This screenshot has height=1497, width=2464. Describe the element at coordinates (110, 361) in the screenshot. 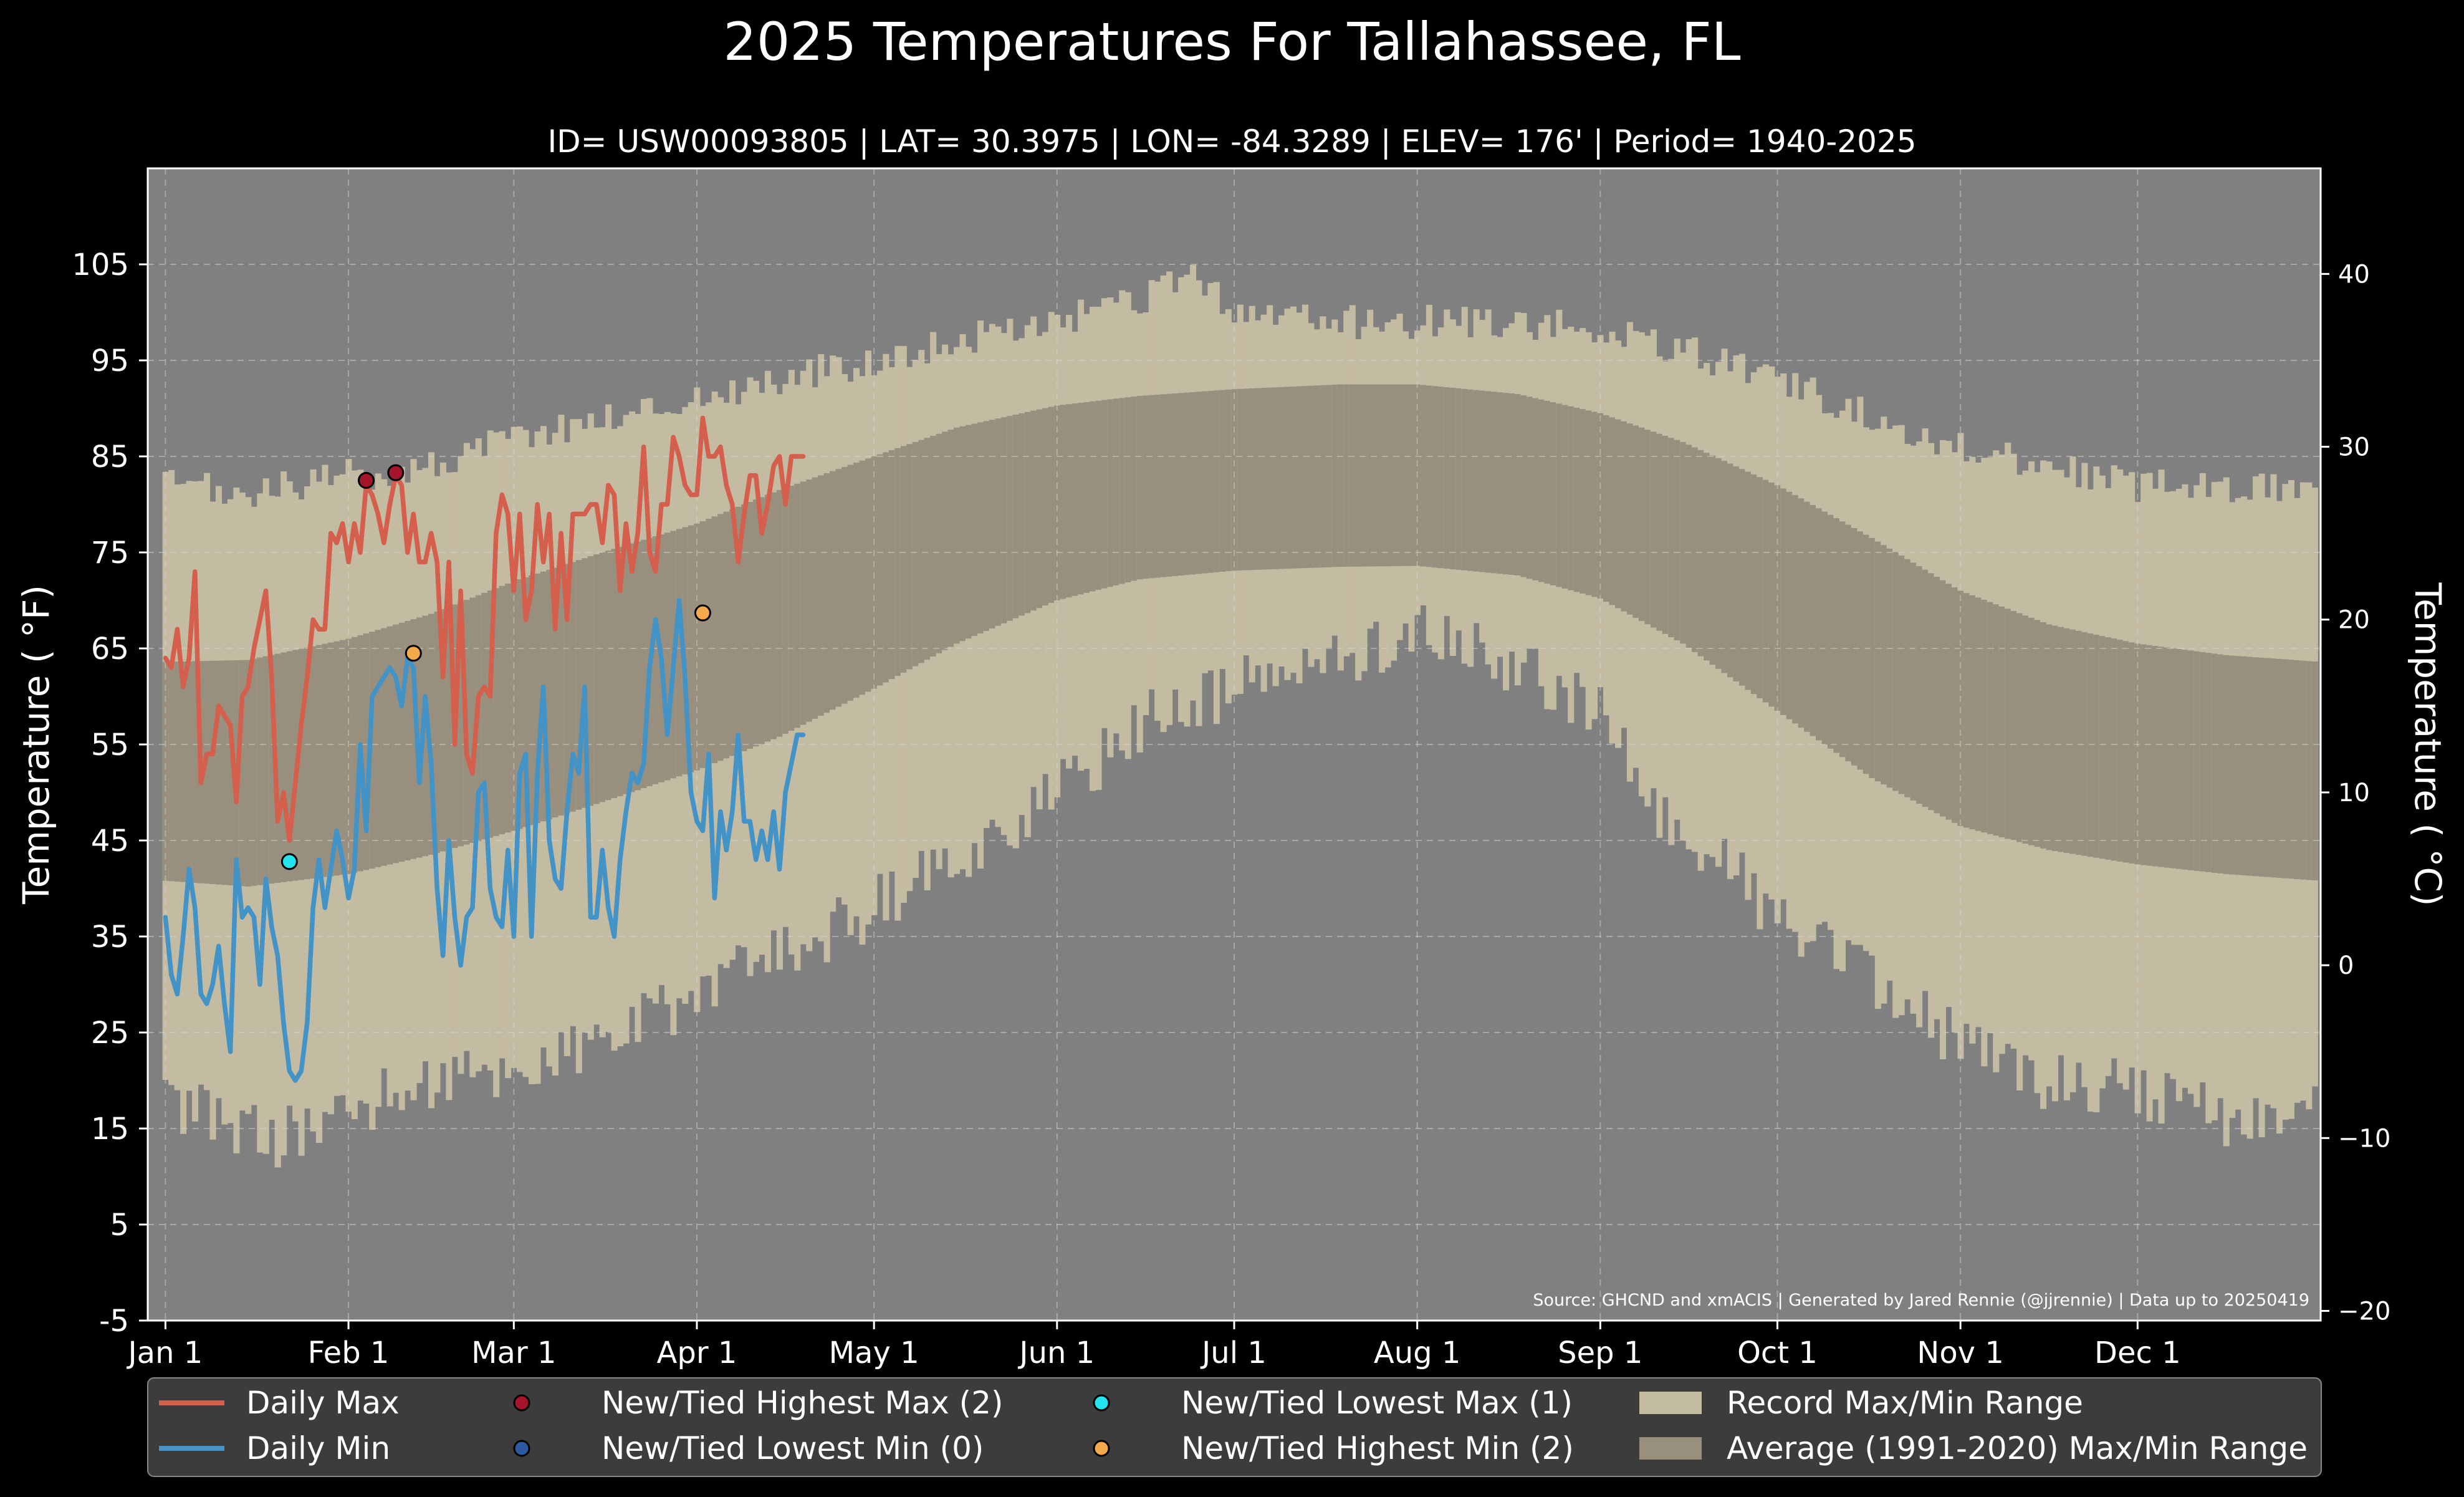

I see `y-tick-label: 95` at that location.